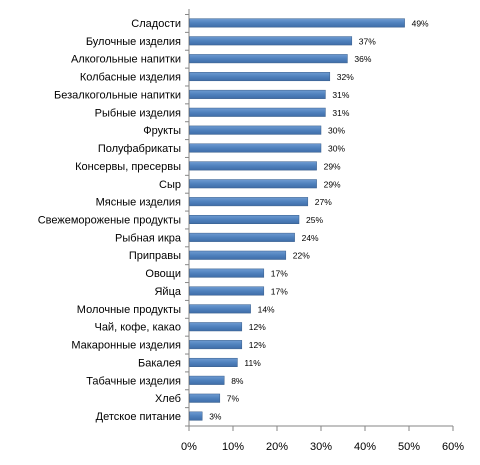 Image resolution: width=480 pixels, height=465 pixels. I want to click on value-label: 3%, so click(215, 417).